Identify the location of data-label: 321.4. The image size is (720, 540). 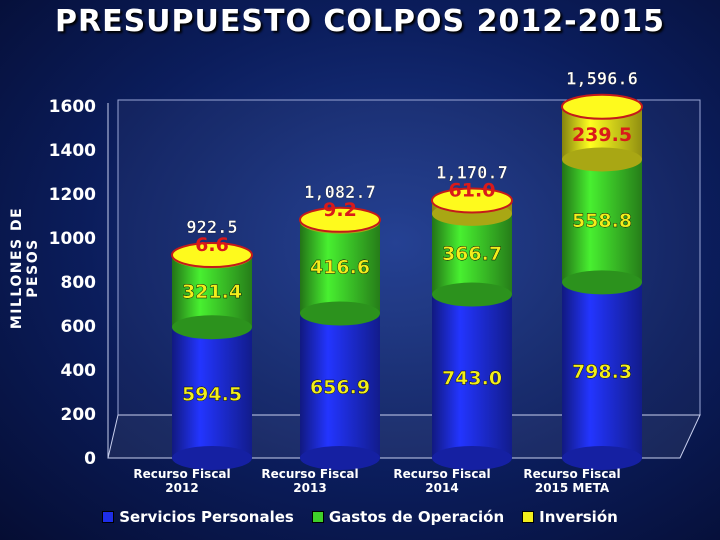
(212, 292).